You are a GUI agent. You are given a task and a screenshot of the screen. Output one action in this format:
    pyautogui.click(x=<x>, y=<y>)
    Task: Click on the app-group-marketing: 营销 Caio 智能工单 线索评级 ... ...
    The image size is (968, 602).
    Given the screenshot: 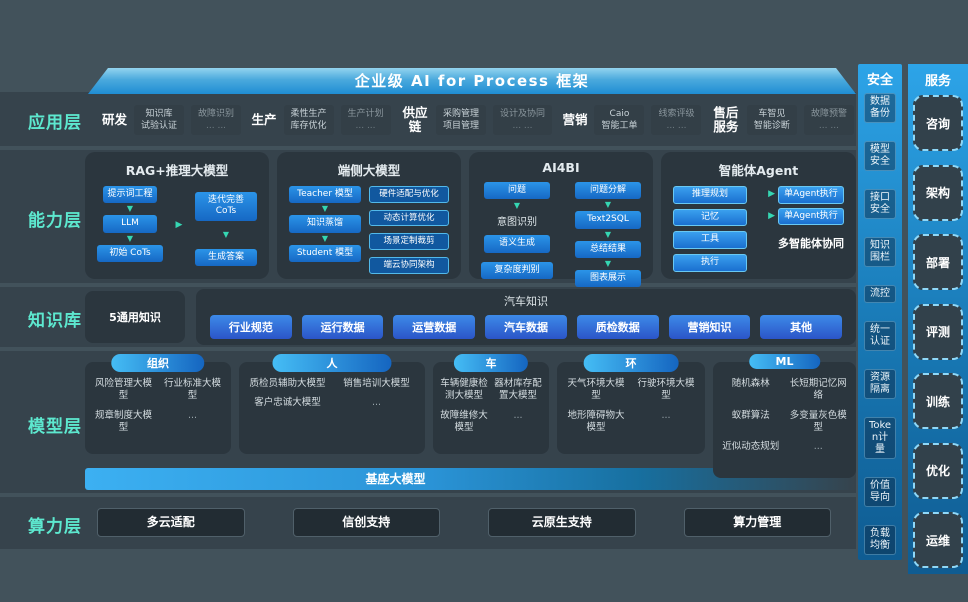 What is the action you would take?
    pyautogui.click(x=632, y=120)
    